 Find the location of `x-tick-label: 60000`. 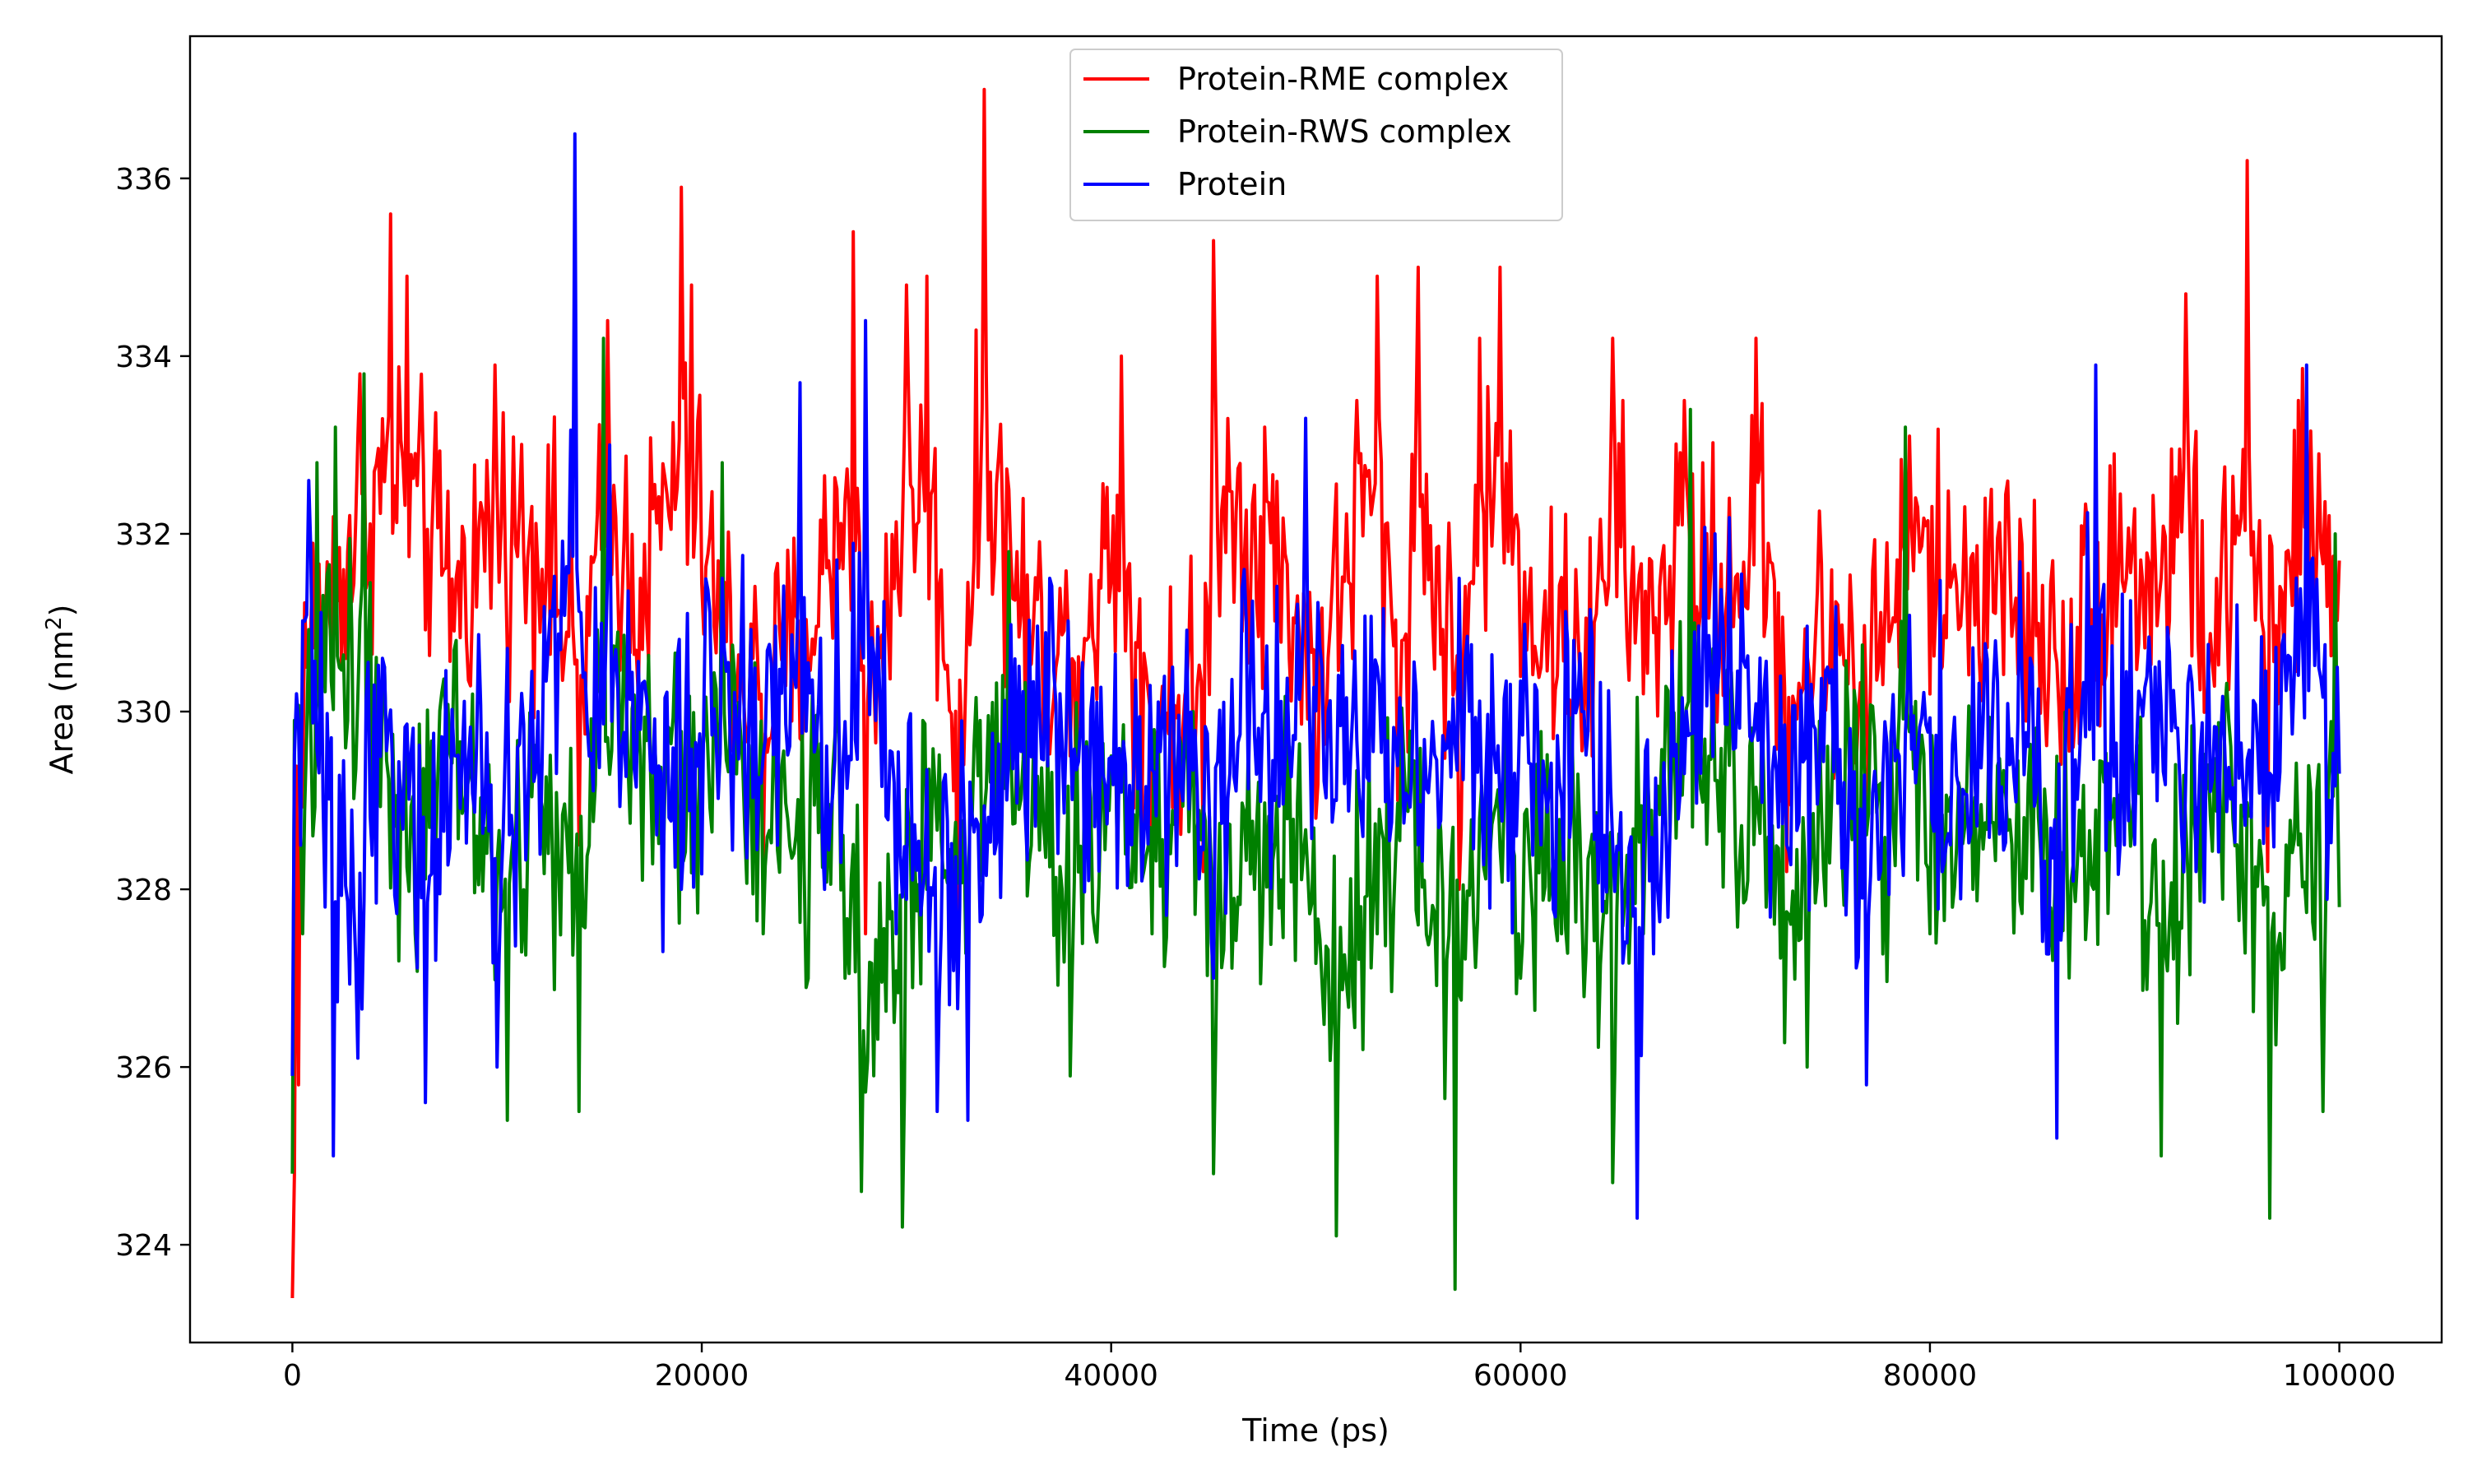

x-tick-label: 60000 is located at coordinates (1520, 1376).